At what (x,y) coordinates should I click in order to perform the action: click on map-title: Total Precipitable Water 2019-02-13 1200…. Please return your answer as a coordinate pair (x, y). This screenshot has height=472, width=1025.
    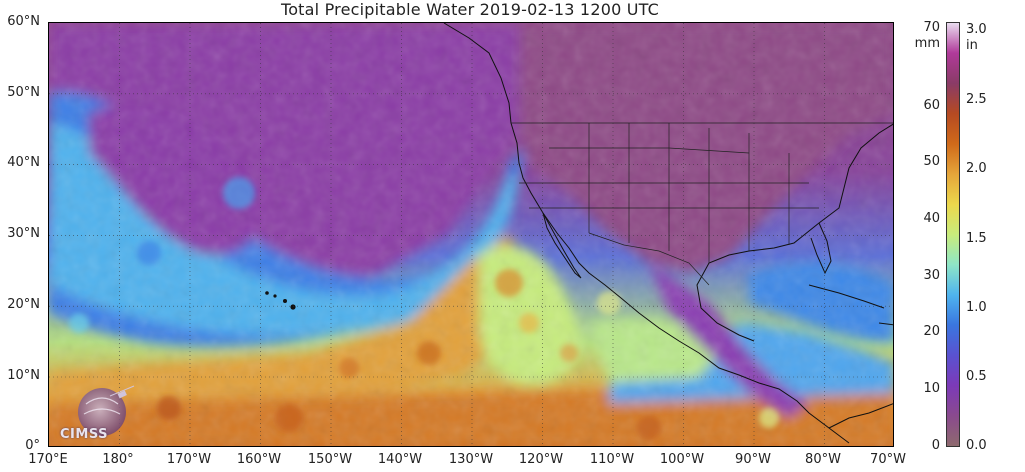
    Looking at the image, I should click on (470, 9).